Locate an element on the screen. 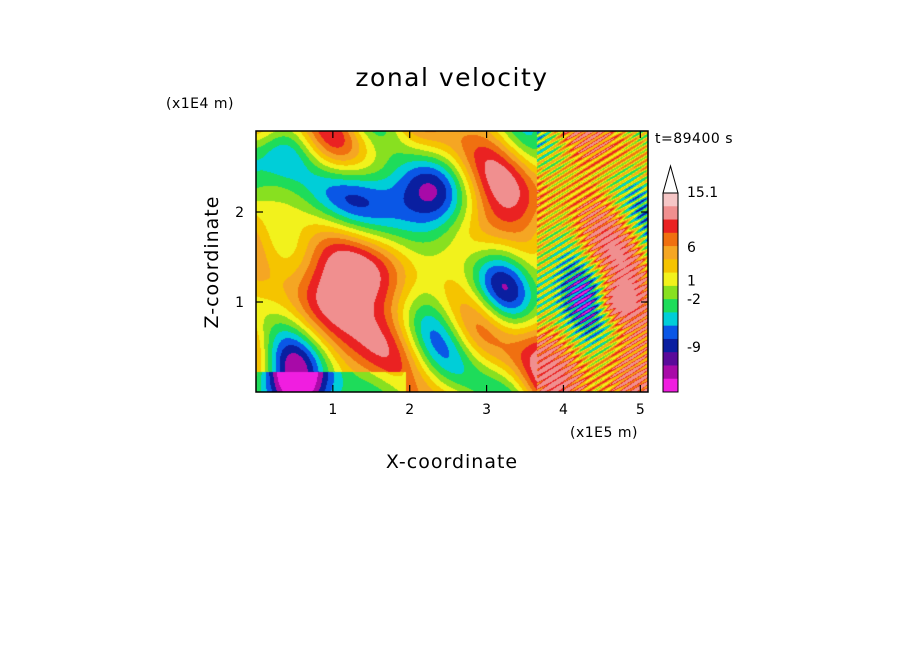  x-tick-label: 5 is located at coordinates (640, 410).